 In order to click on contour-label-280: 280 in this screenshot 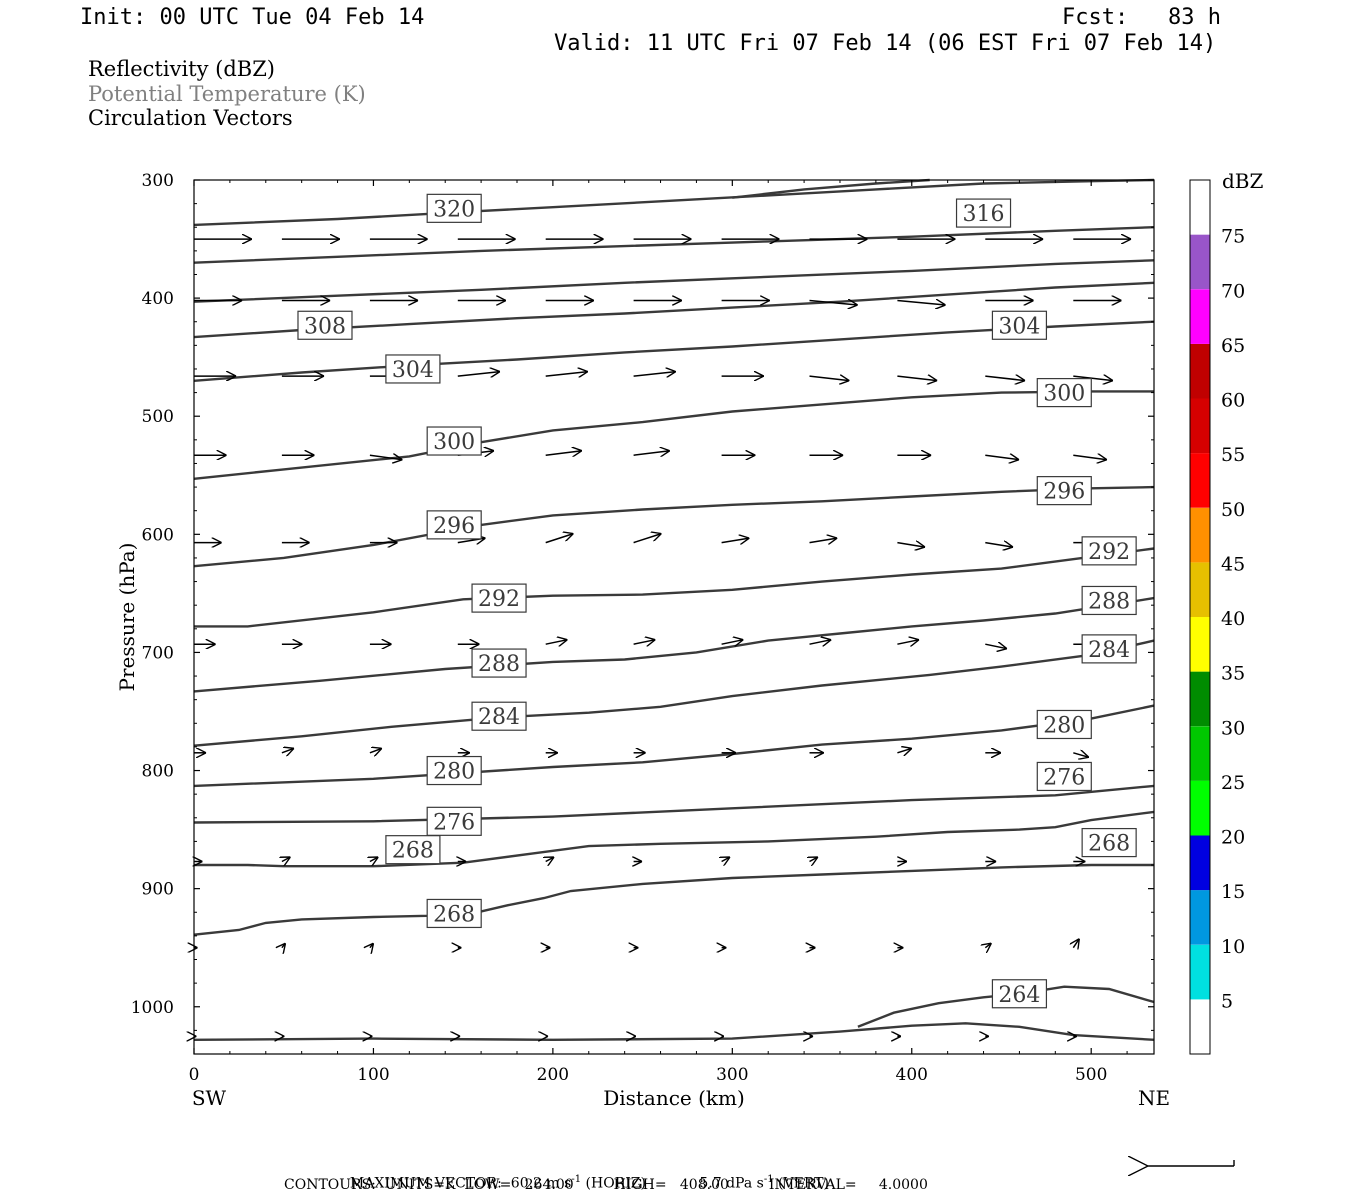, I will do `click(1064, 724)`.